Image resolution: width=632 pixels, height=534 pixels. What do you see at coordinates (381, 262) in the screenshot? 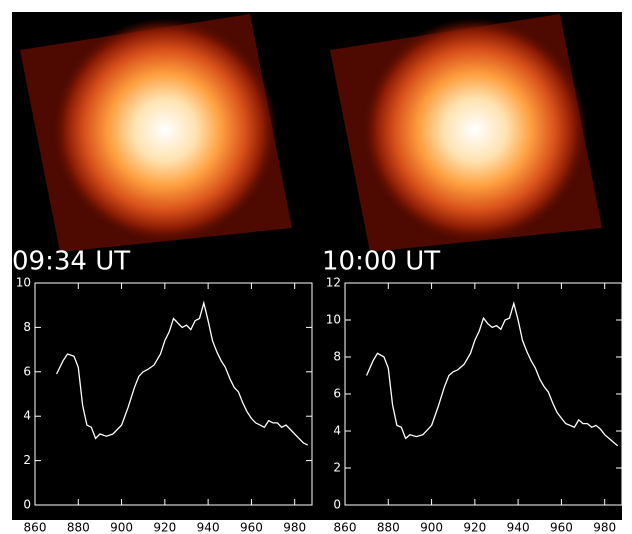
I see `panel-title: 10:00 UT` at bounding box center [381, 262].